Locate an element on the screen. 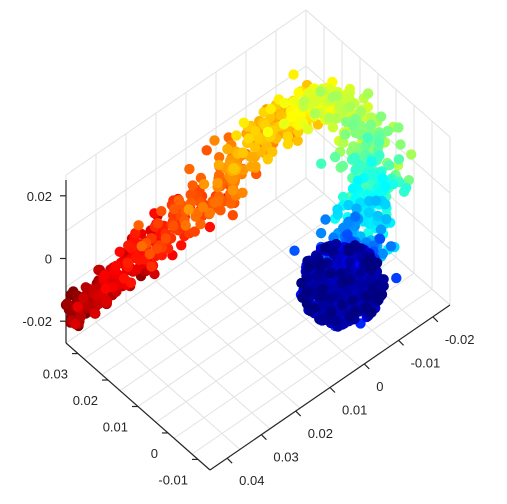 The image size is (507, 504). y-tick-mark is located at coordinates (298, 413).